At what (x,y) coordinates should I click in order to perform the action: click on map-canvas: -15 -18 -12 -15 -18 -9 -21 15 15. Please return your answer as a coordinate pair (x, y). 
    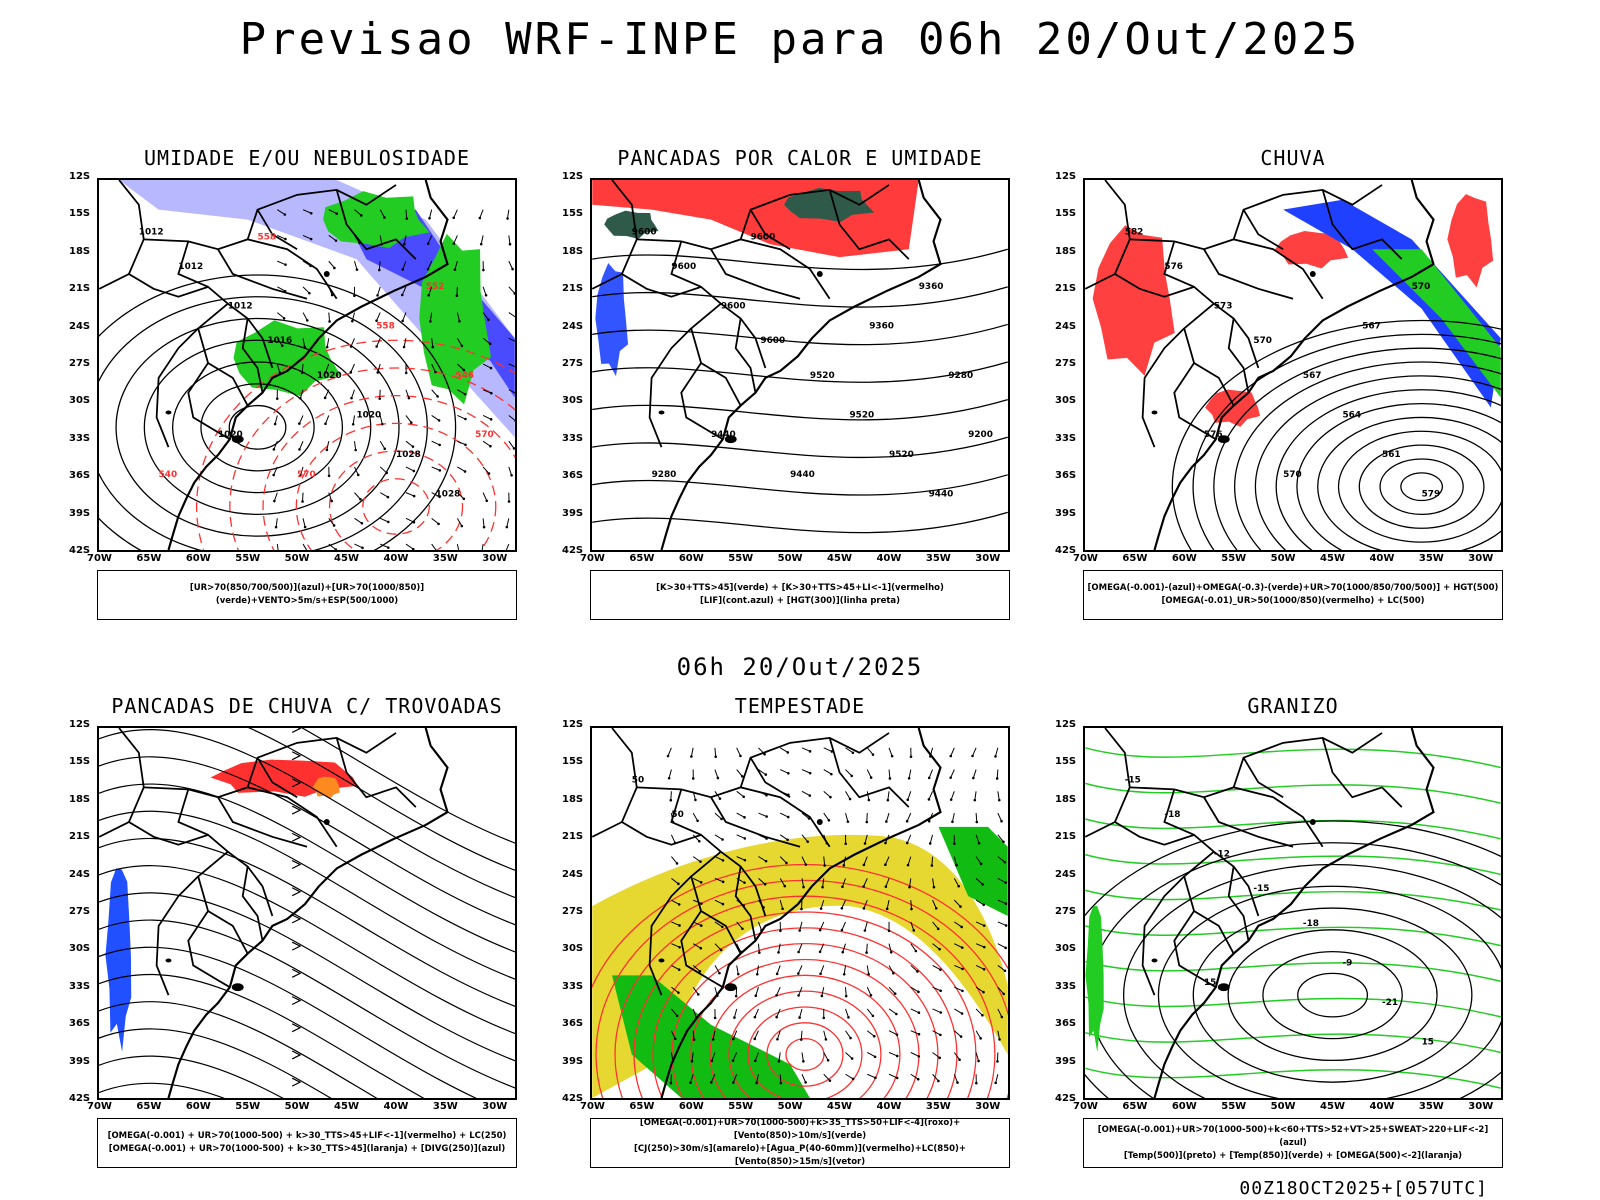
    Looking at the image, I should click on (1293, 913).